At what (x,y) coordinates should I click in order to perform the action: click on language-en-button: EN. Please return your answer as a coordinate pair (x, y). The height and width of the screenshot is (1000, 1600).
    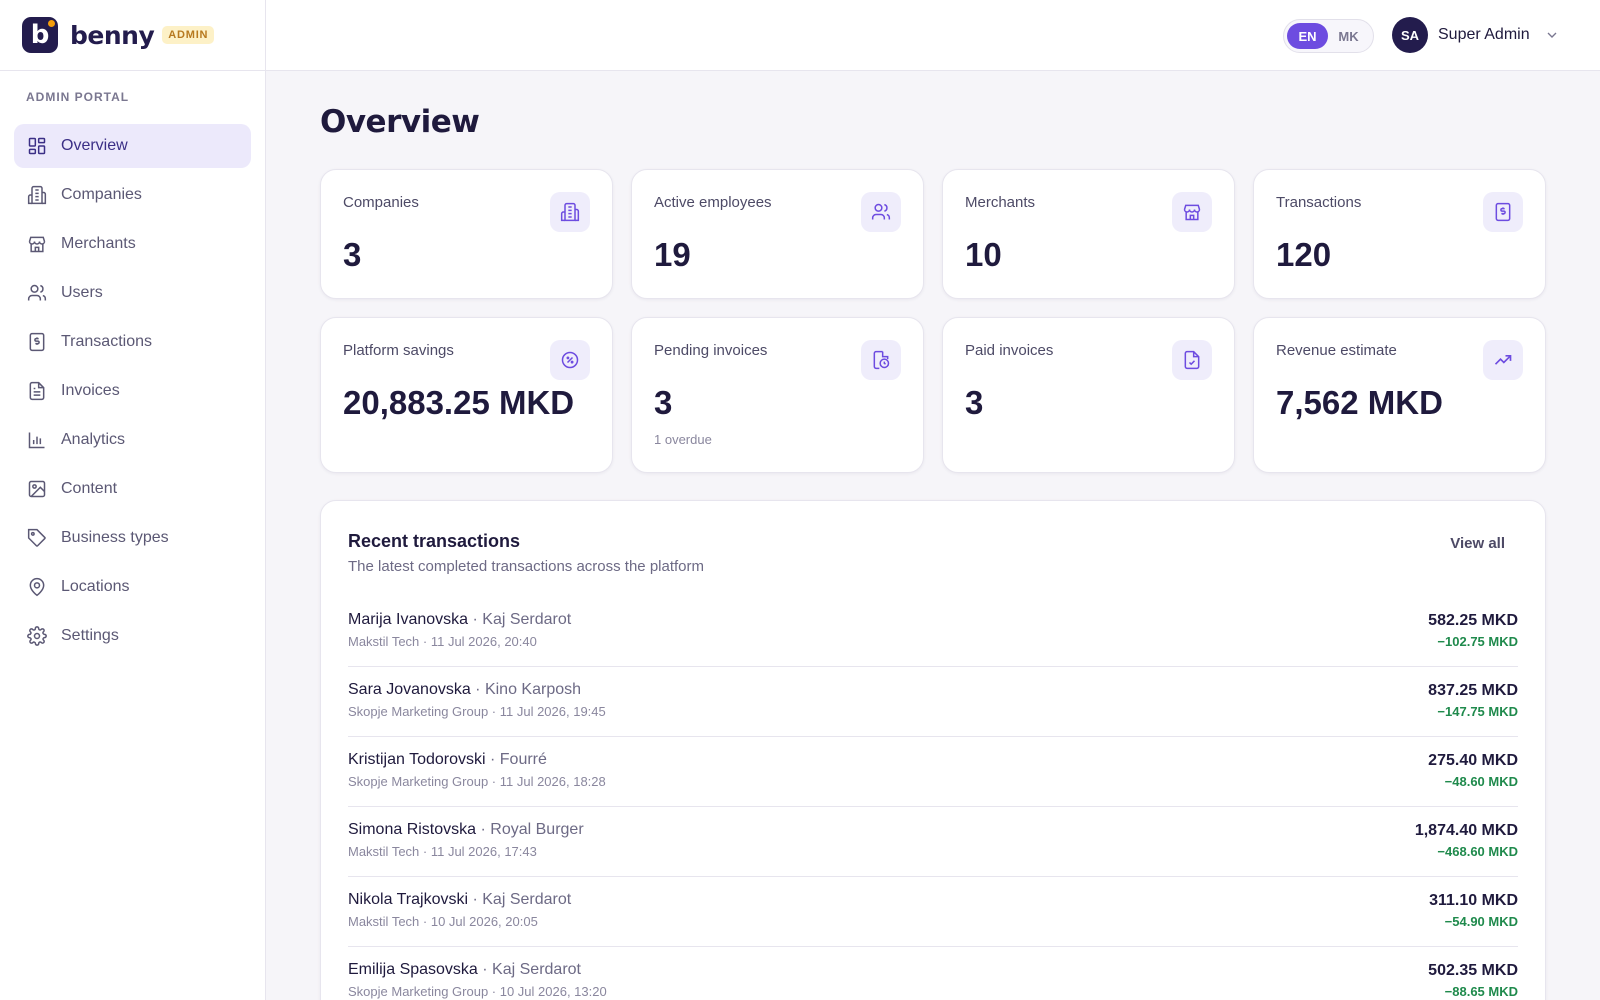
    Looking at the image, I should click on (1307, 36).